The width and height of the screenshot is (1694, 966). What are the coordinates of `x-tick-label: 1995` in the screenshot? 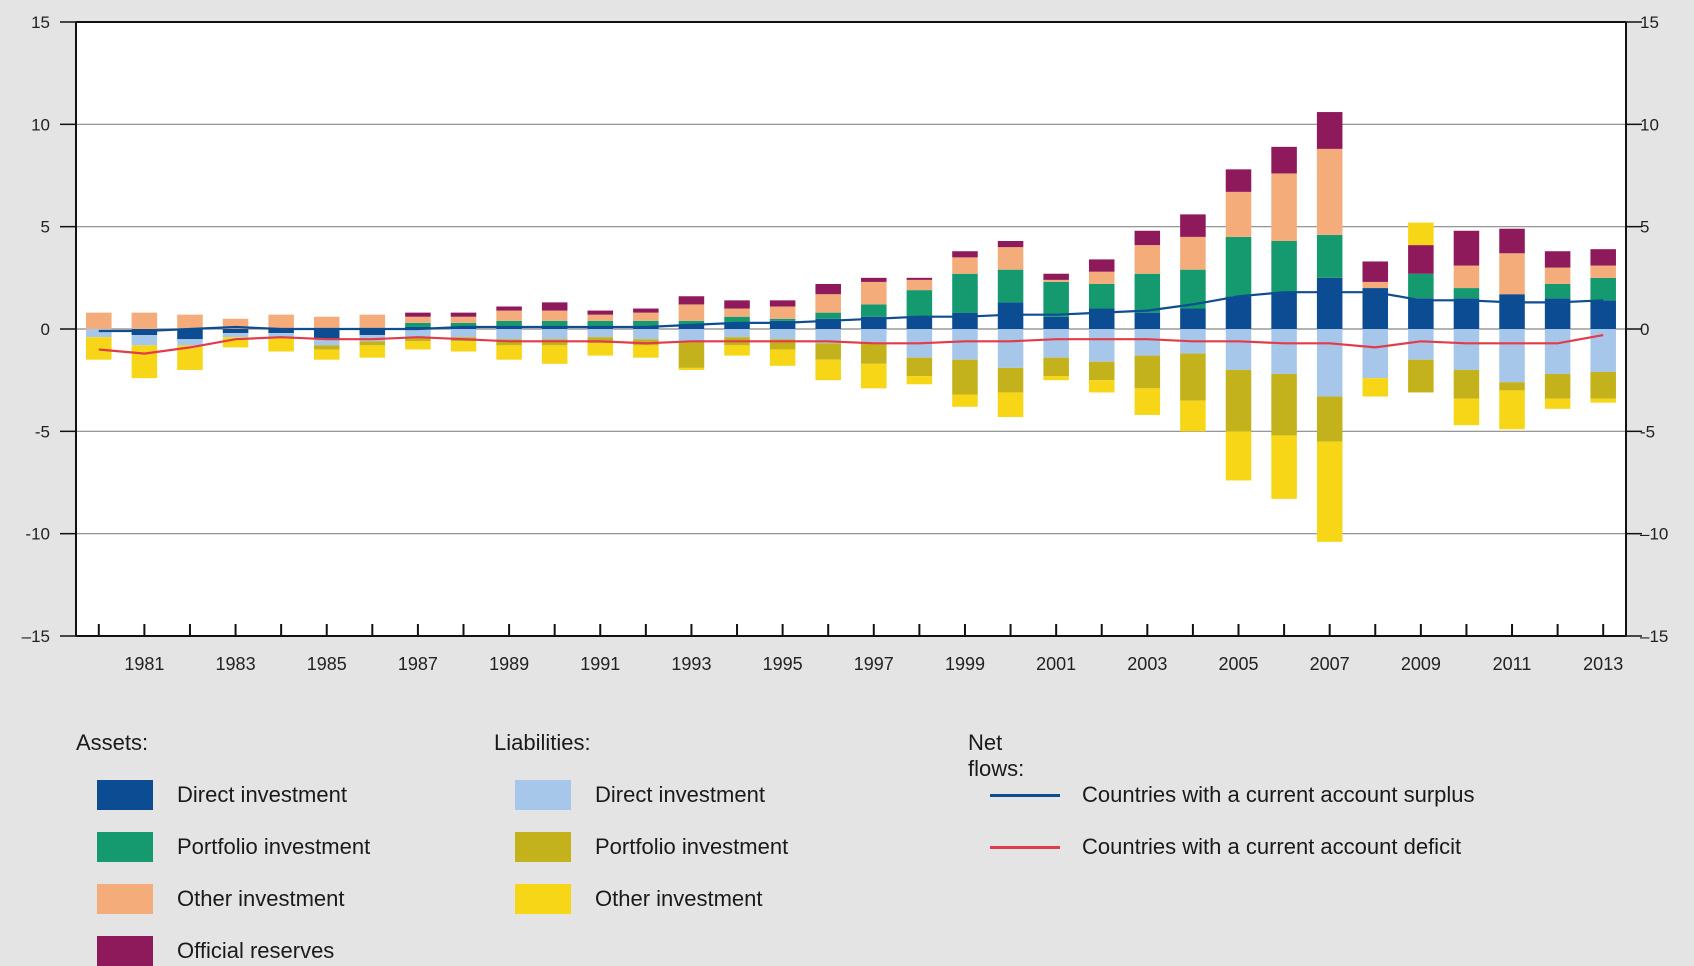 It's located at (783, 664).